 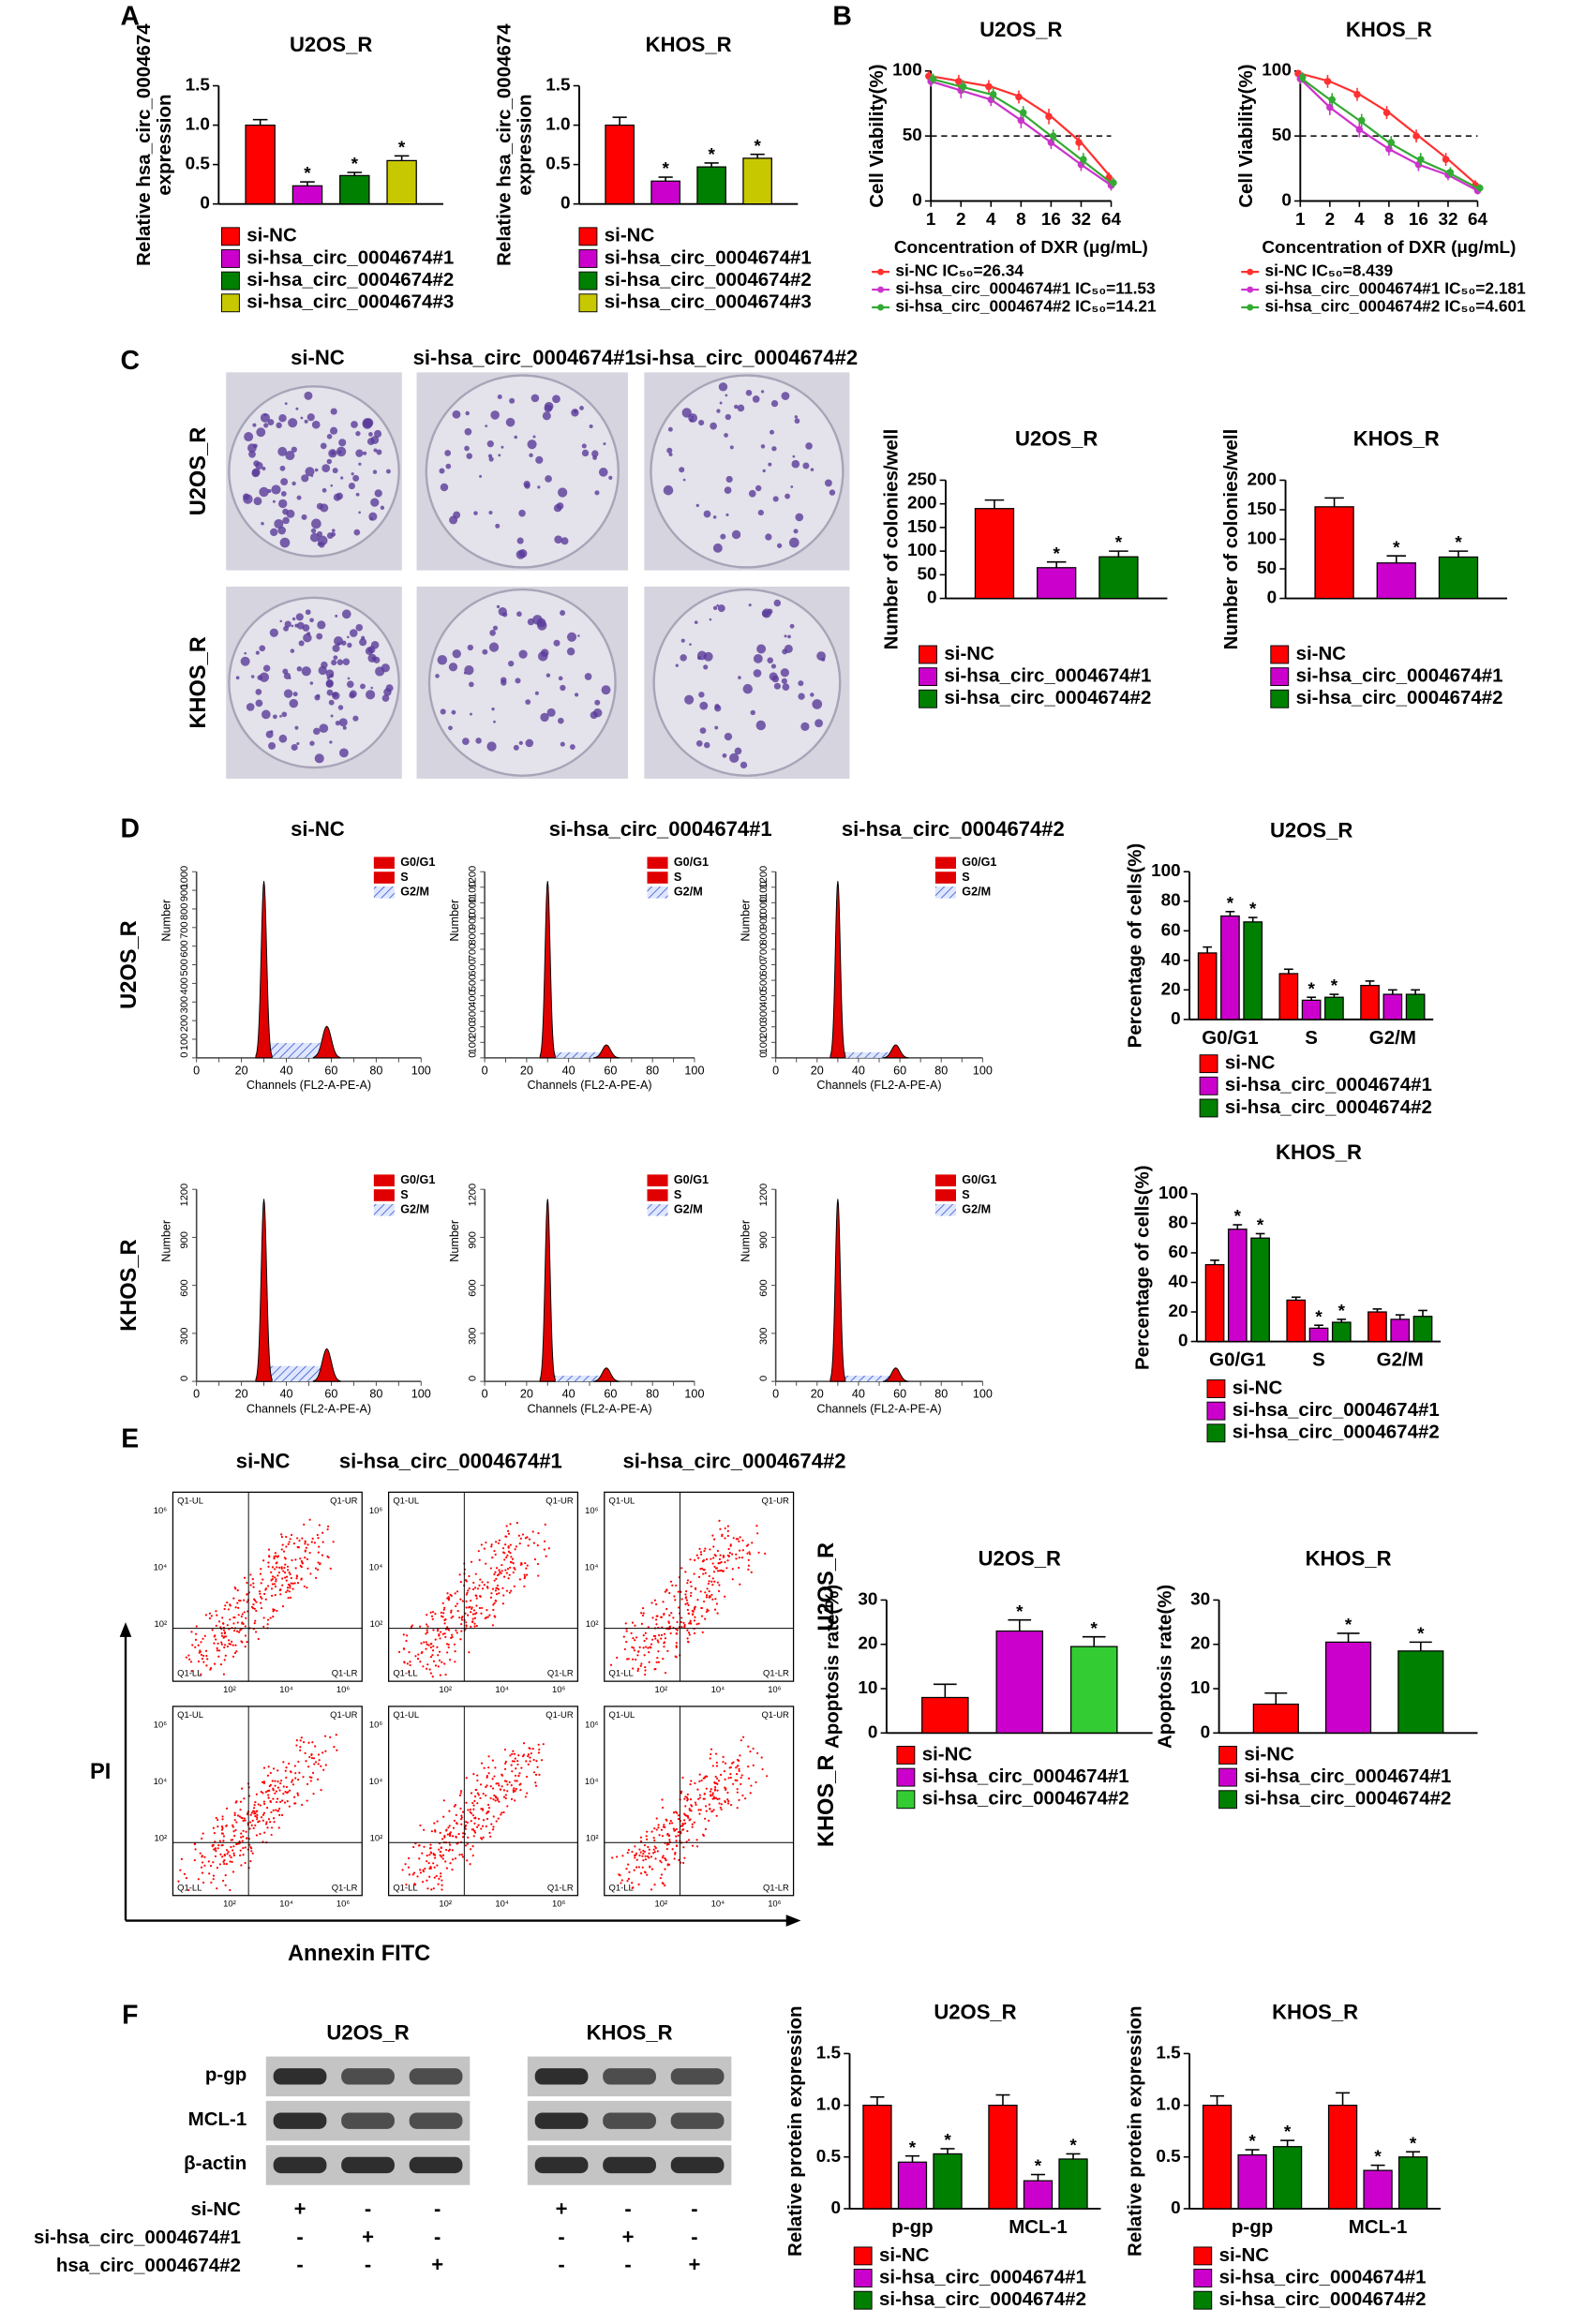 What do you see at coordinates (165, 921) in the screenshot?
I see `y-axis-label: Number` at bounding box center [165, 921].